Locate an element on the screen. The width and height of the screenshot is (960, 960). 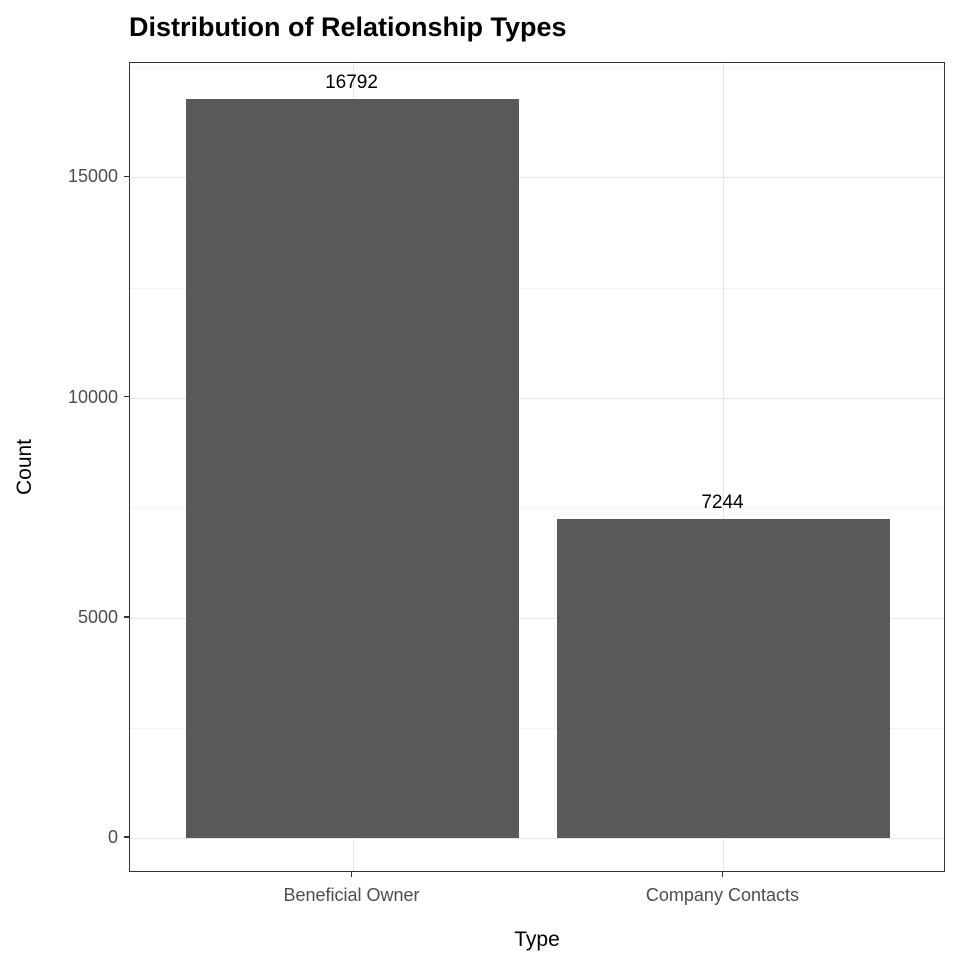
vertical-gridline is located at coordinates (724, 467).